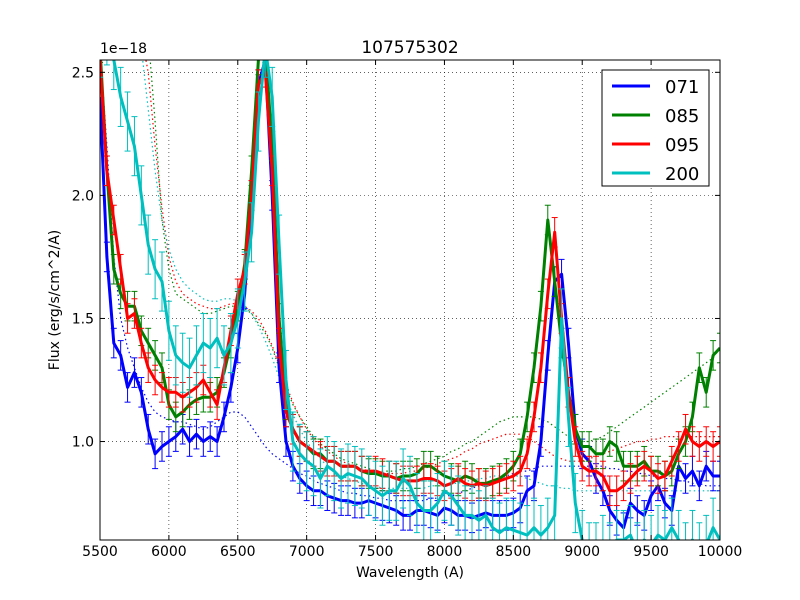  What do you see at coordinates (83, 73) in the screenshot?
I see `y-tick-label: 2.5` at bounding box center [83, 73].